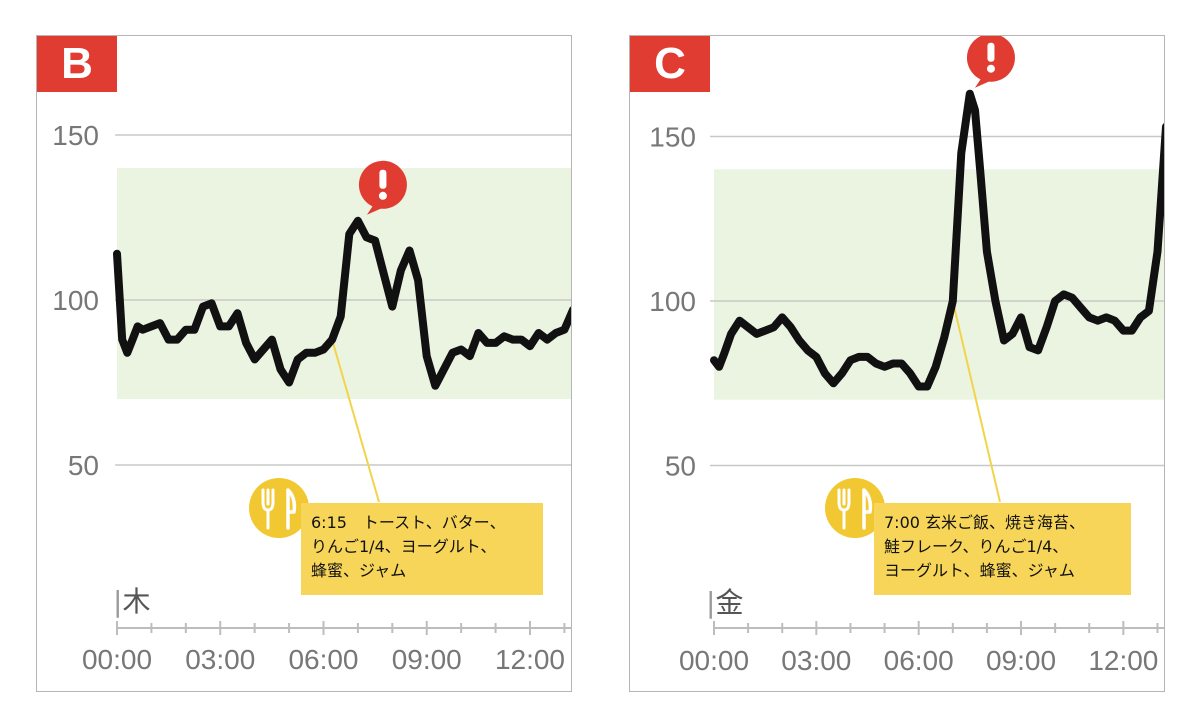  I want to click on day-label-text: 金, so click(729, 602).